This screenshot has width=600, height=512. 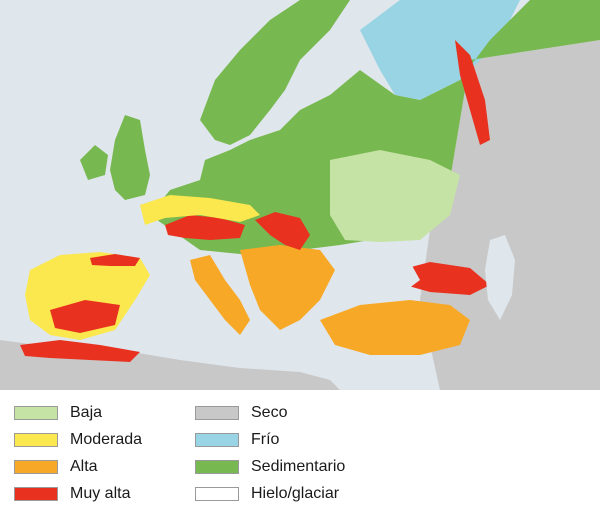 What do you see at coordinates (395, 327) in the screenshot?
I see `anatolia` at bounding box center [395, 327].